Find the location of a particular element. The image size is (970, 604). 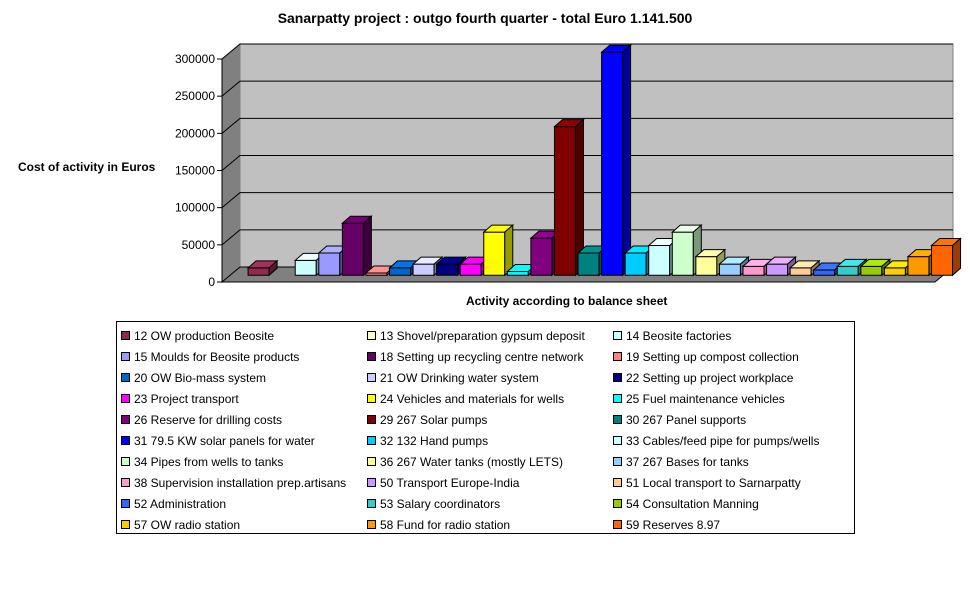

legend-item: 18 Setting up recycling centre network is located at coordinates (490, 356).